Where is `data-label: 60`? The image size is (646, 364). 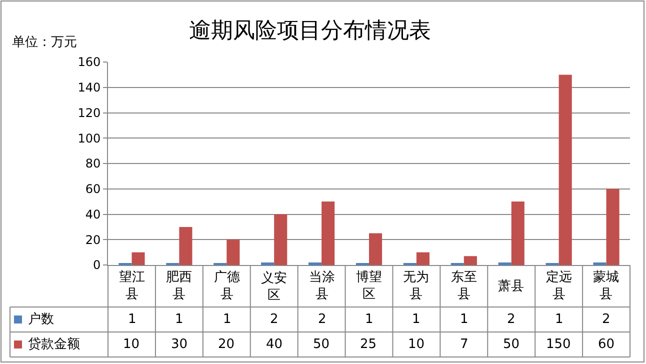
data-label: 60 is located at coordinates (606, 344).